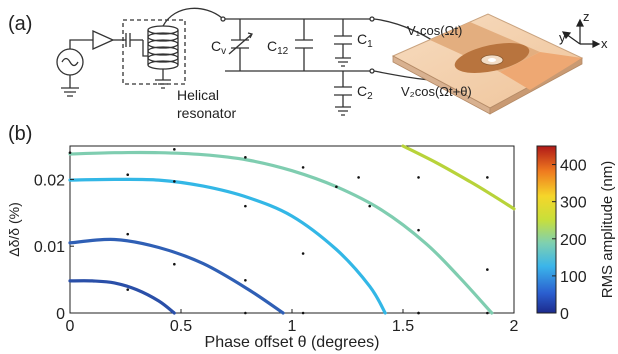 Image resolution: width=618 pixels, height=354 pixels. Describe the element at coordinates (70, 92) in the screenshot. I see `ground-icon-source` at that location.